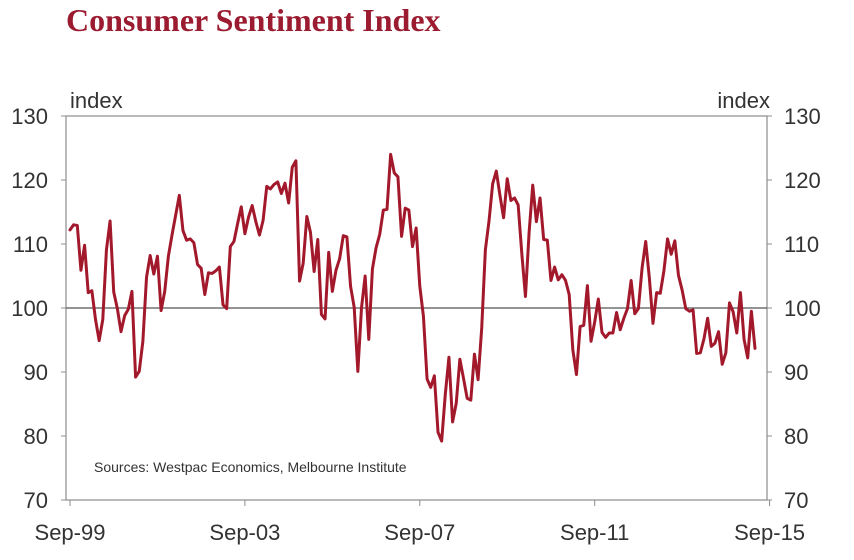 The width and height of the screenshot is (854, 560). Describe the element at coordinates (29, 308) in the screenshot. I see `y-tick-label-left: 100` at that location.